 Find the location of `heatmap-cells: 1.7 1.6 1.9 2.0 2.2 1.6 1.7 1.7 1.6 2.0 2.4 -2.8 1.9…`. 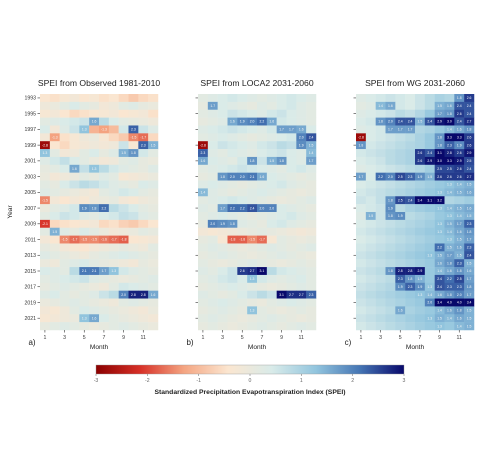

heatmap-cells: 1.7 1.6 1.9 2.0 2.2 1.6 1.7 1.7 1.6 2.0 2.4 -2.8 1.9… is located at coordinates (257, 212).